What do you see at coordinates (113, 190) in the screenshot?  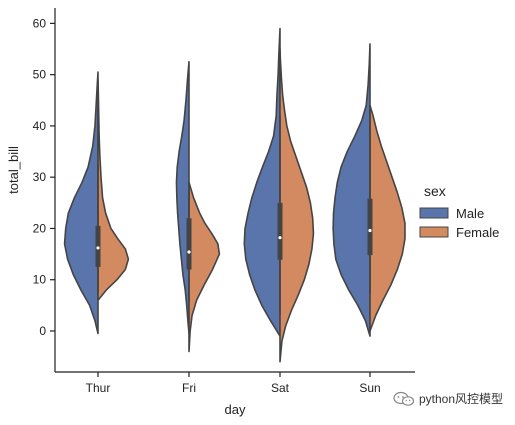 I see `violin-female-thur` at bounding box center [113, 190].